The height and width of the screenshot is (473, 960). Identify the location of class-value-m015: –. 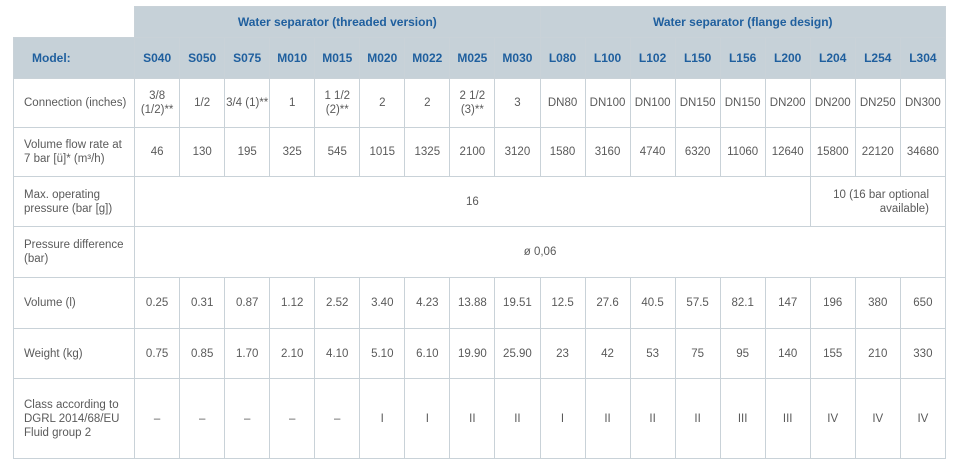
(337, 418).